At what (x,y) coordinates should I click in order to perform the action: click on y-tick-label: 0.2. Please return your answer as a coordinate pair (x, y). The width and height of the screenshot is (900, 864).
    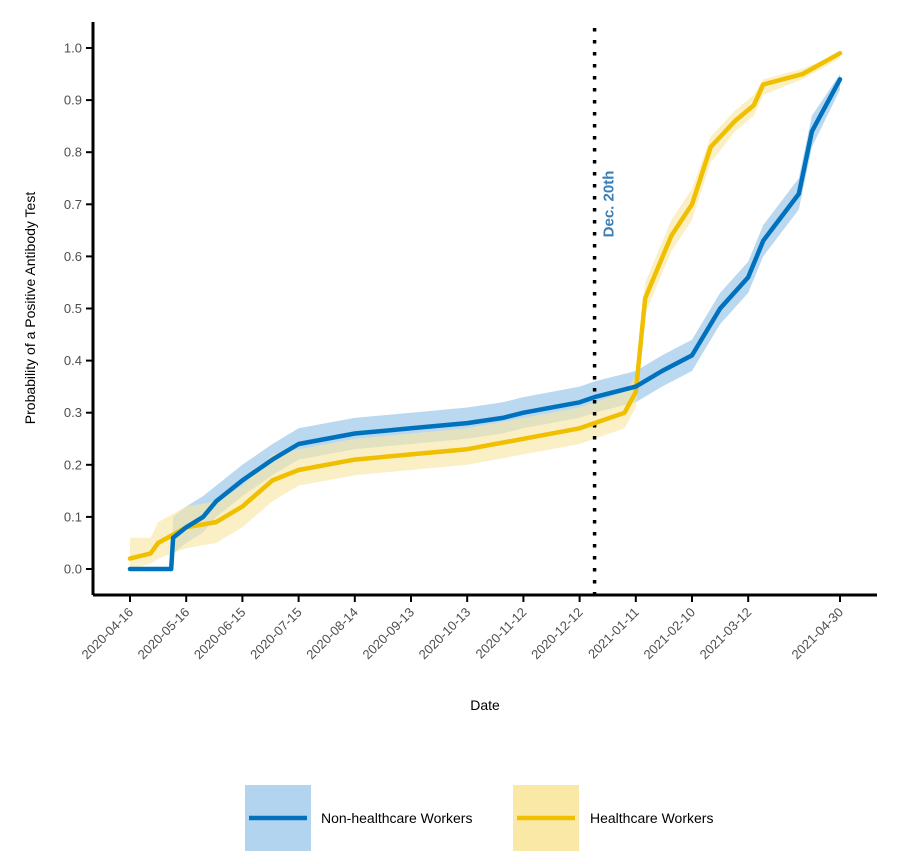
    Looking at the image, I should click on (73, 464).